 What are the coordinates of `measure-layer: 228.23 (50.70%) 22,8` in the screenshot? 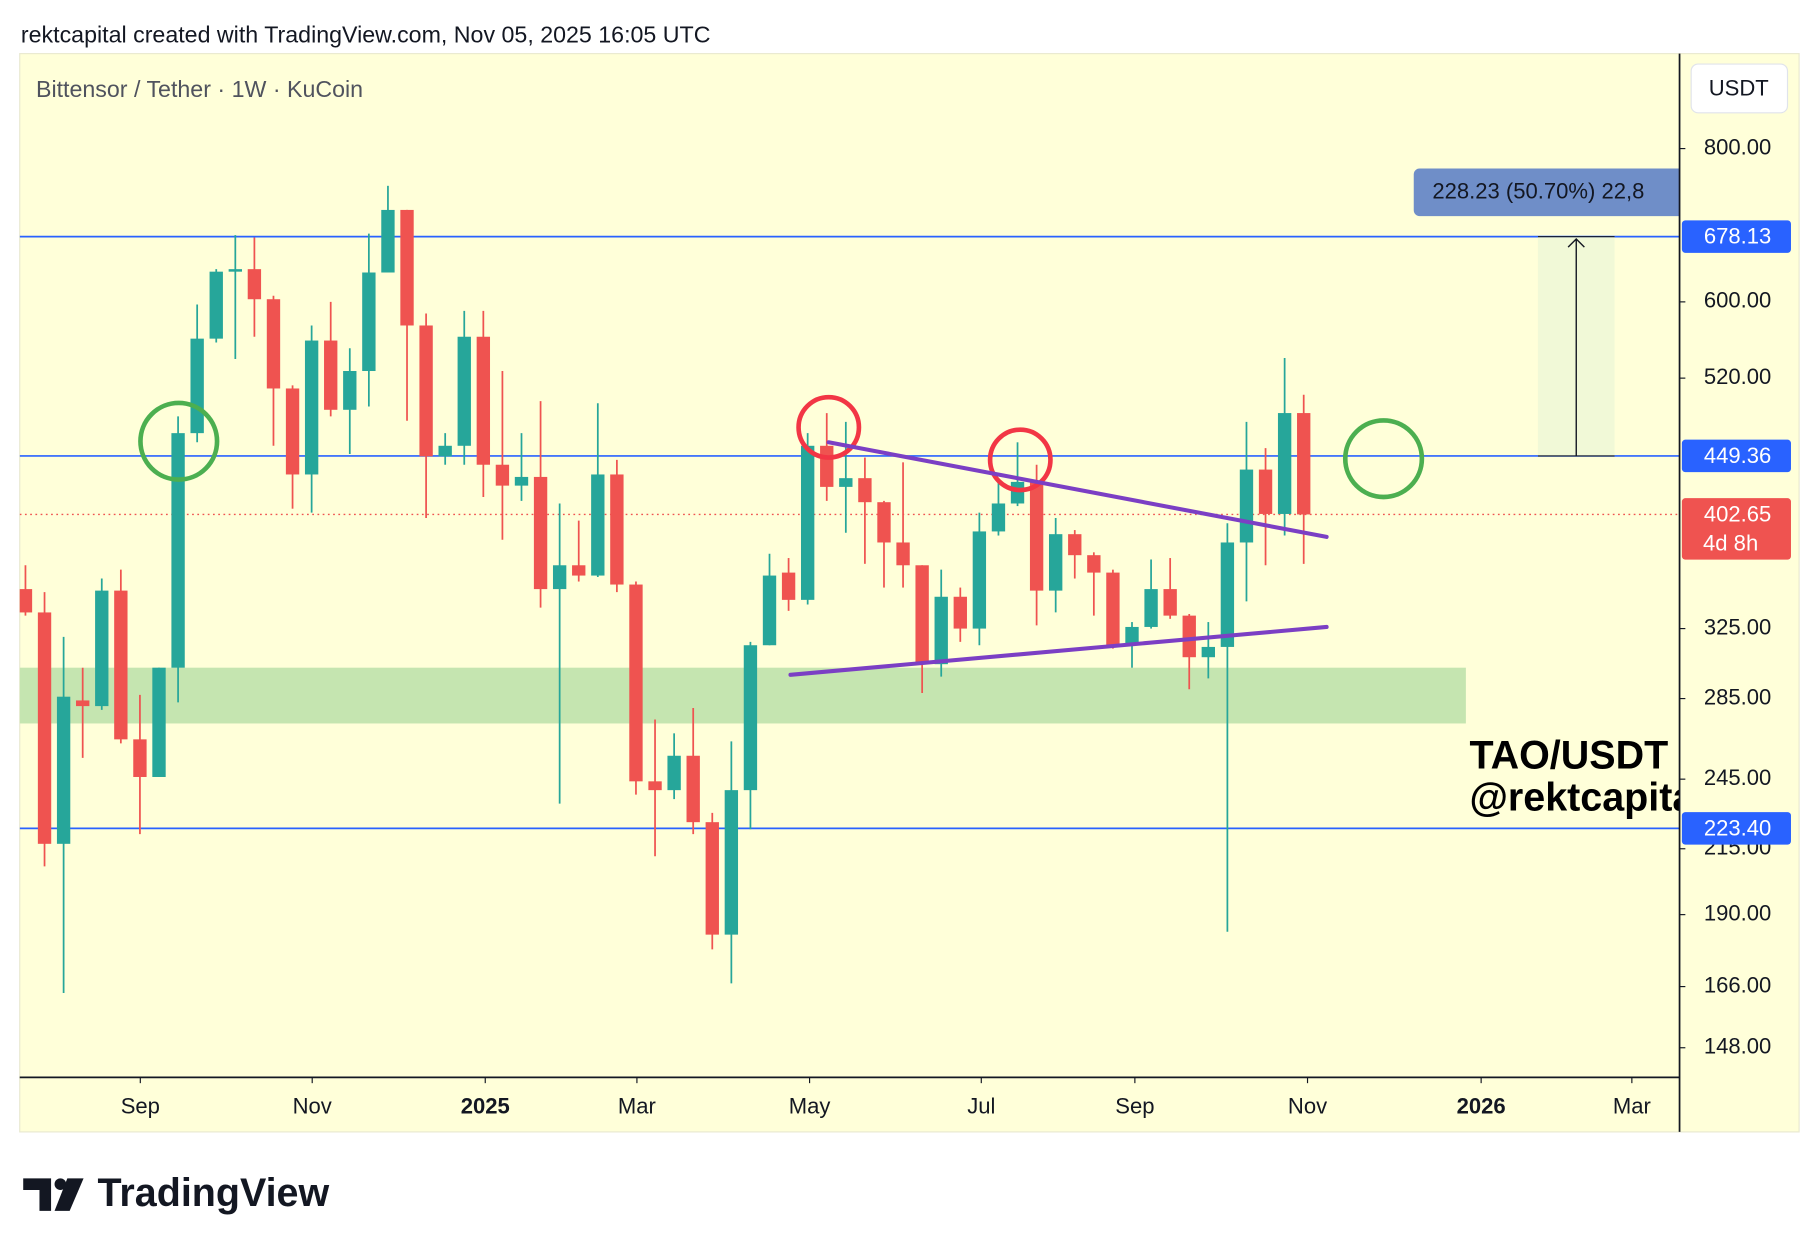 It's located at (1546, 312).